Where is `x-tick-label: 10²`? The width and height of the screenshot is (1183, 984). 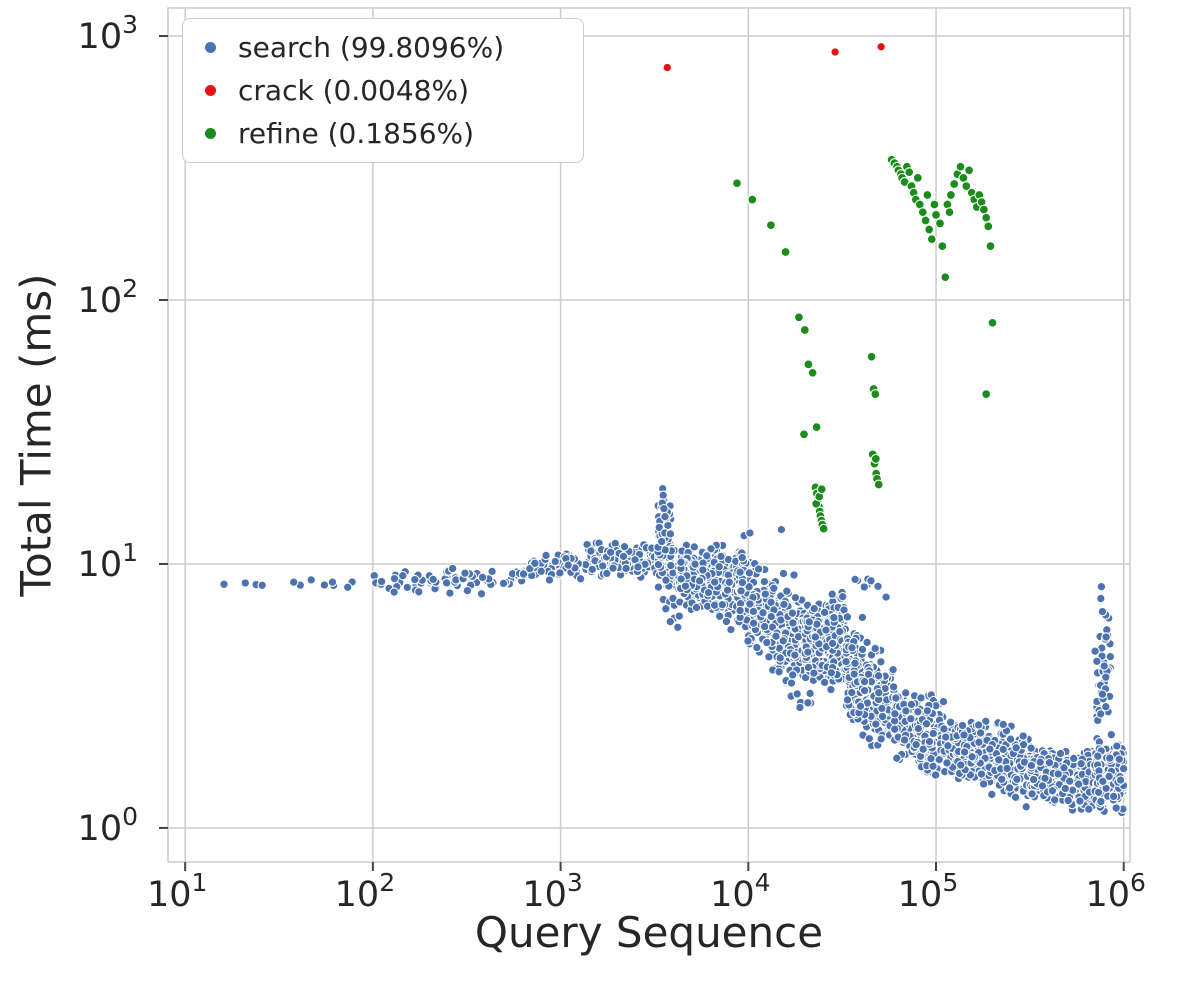
x-tick-label: 10² is located at coordinates (365, 891).